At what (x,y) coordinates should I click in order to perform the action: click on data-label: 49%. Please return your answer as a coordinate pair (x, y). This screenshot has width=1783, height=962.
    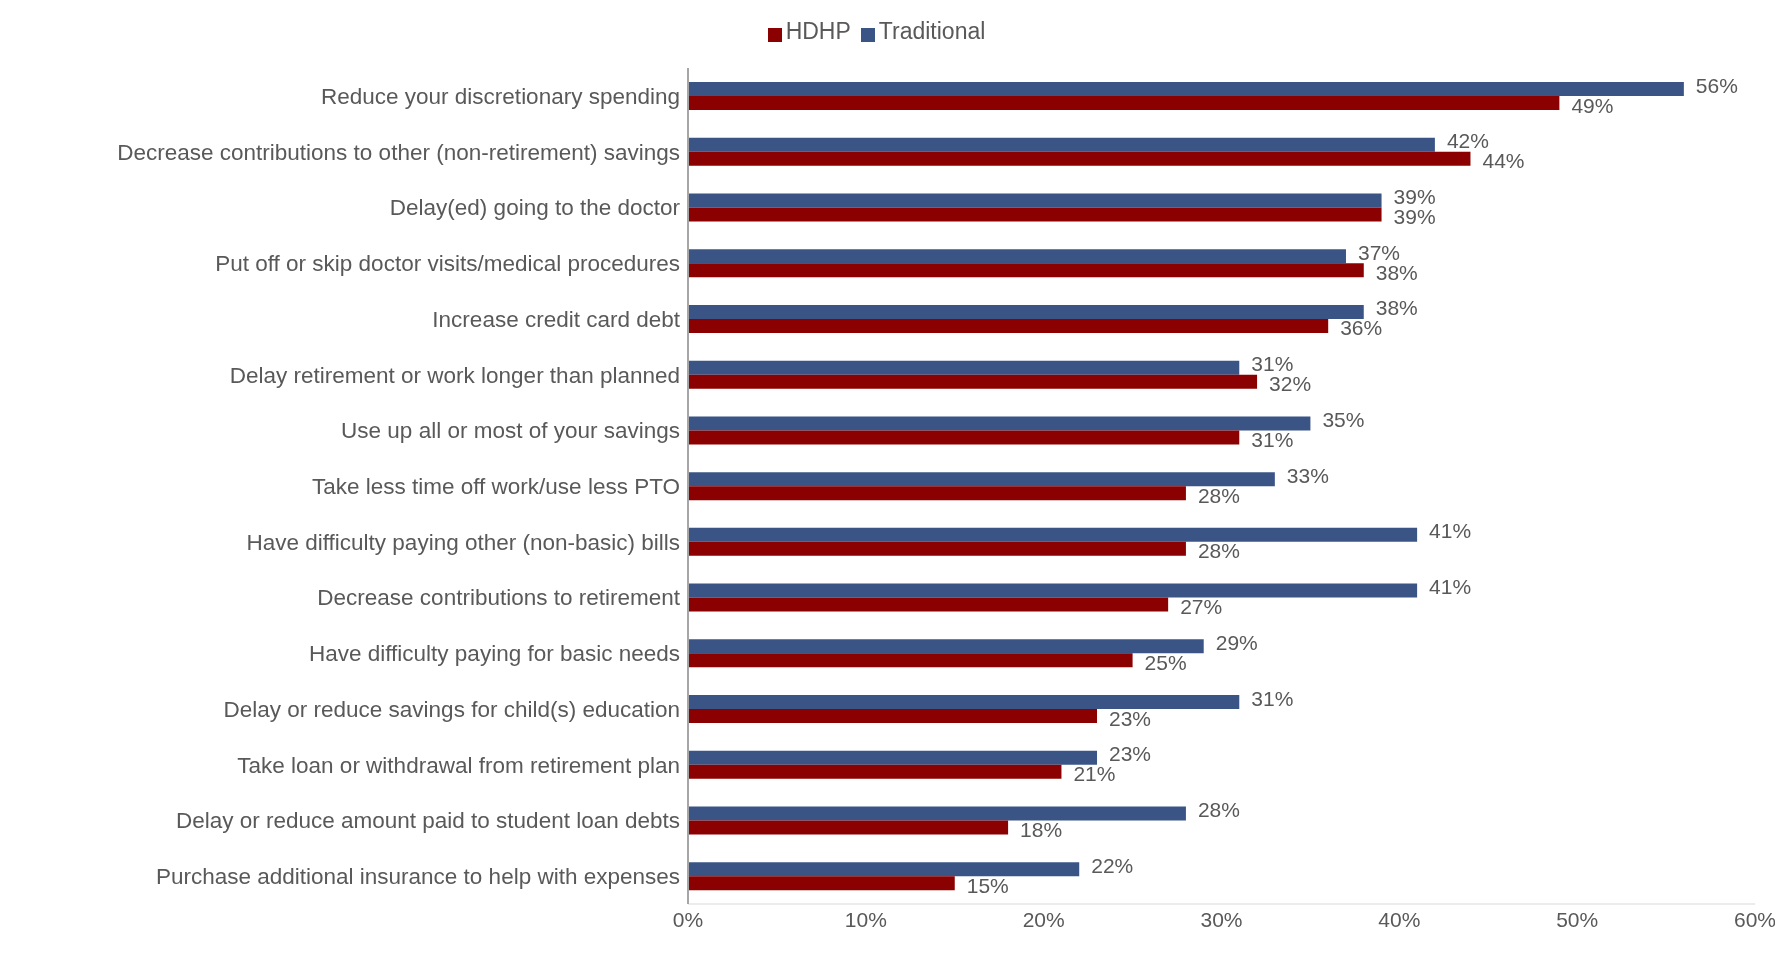
    Looking at the image, I should click on (1592, 105).